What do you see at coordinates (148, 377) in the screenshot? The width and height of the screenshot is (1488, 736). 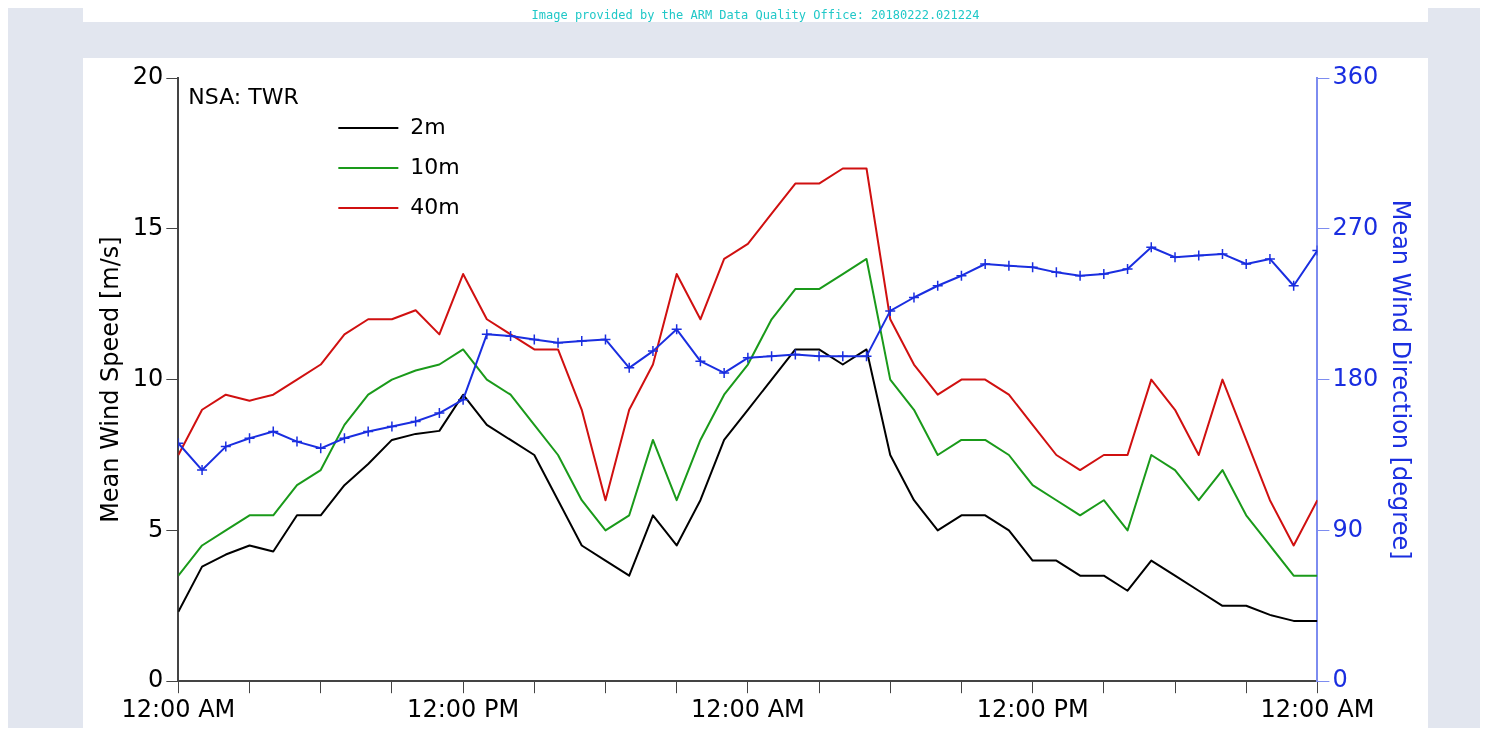 I see `y-tick-label: 10` at bounding box center [148, 377].